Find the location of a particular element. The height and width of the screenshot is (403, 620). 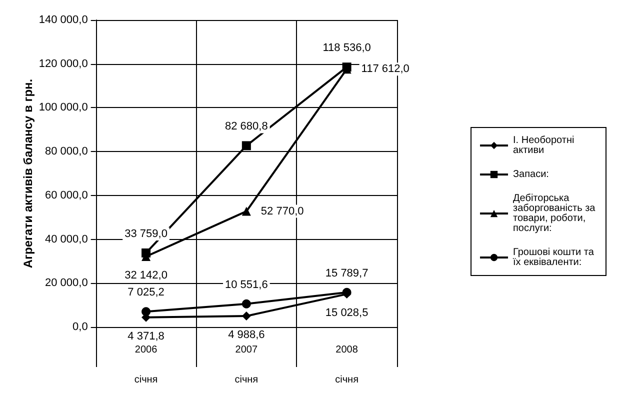

data-label: 52 770,0 is located at coordinates (282, 211).